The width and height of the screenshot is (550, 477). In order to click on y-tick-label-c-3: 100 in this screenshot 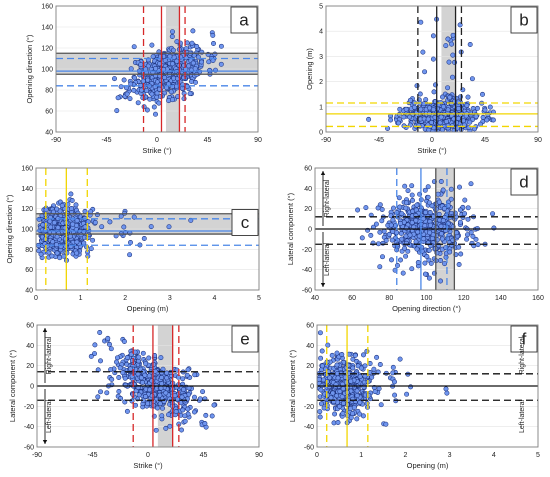, I will do `click(27, 230)`.